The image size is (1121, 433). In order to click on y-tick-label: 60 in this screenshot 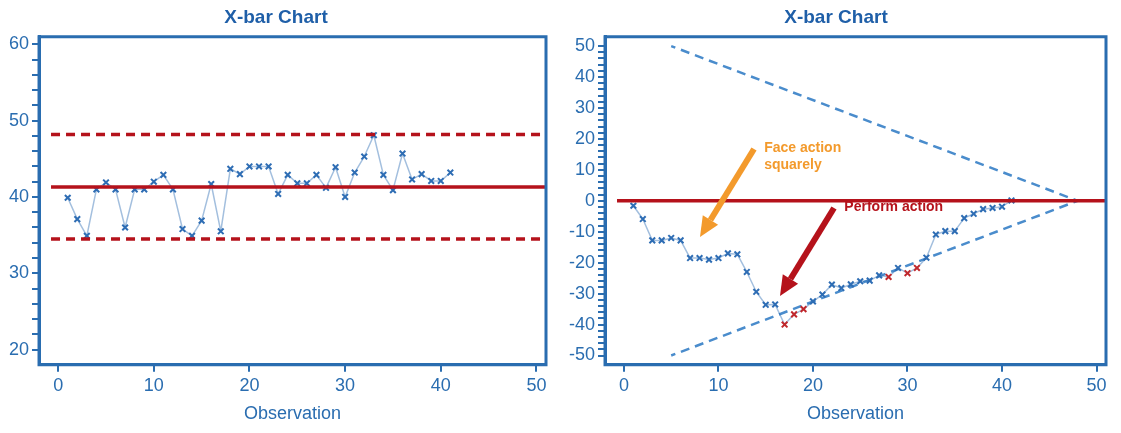, I will do `click(19, 43)`.